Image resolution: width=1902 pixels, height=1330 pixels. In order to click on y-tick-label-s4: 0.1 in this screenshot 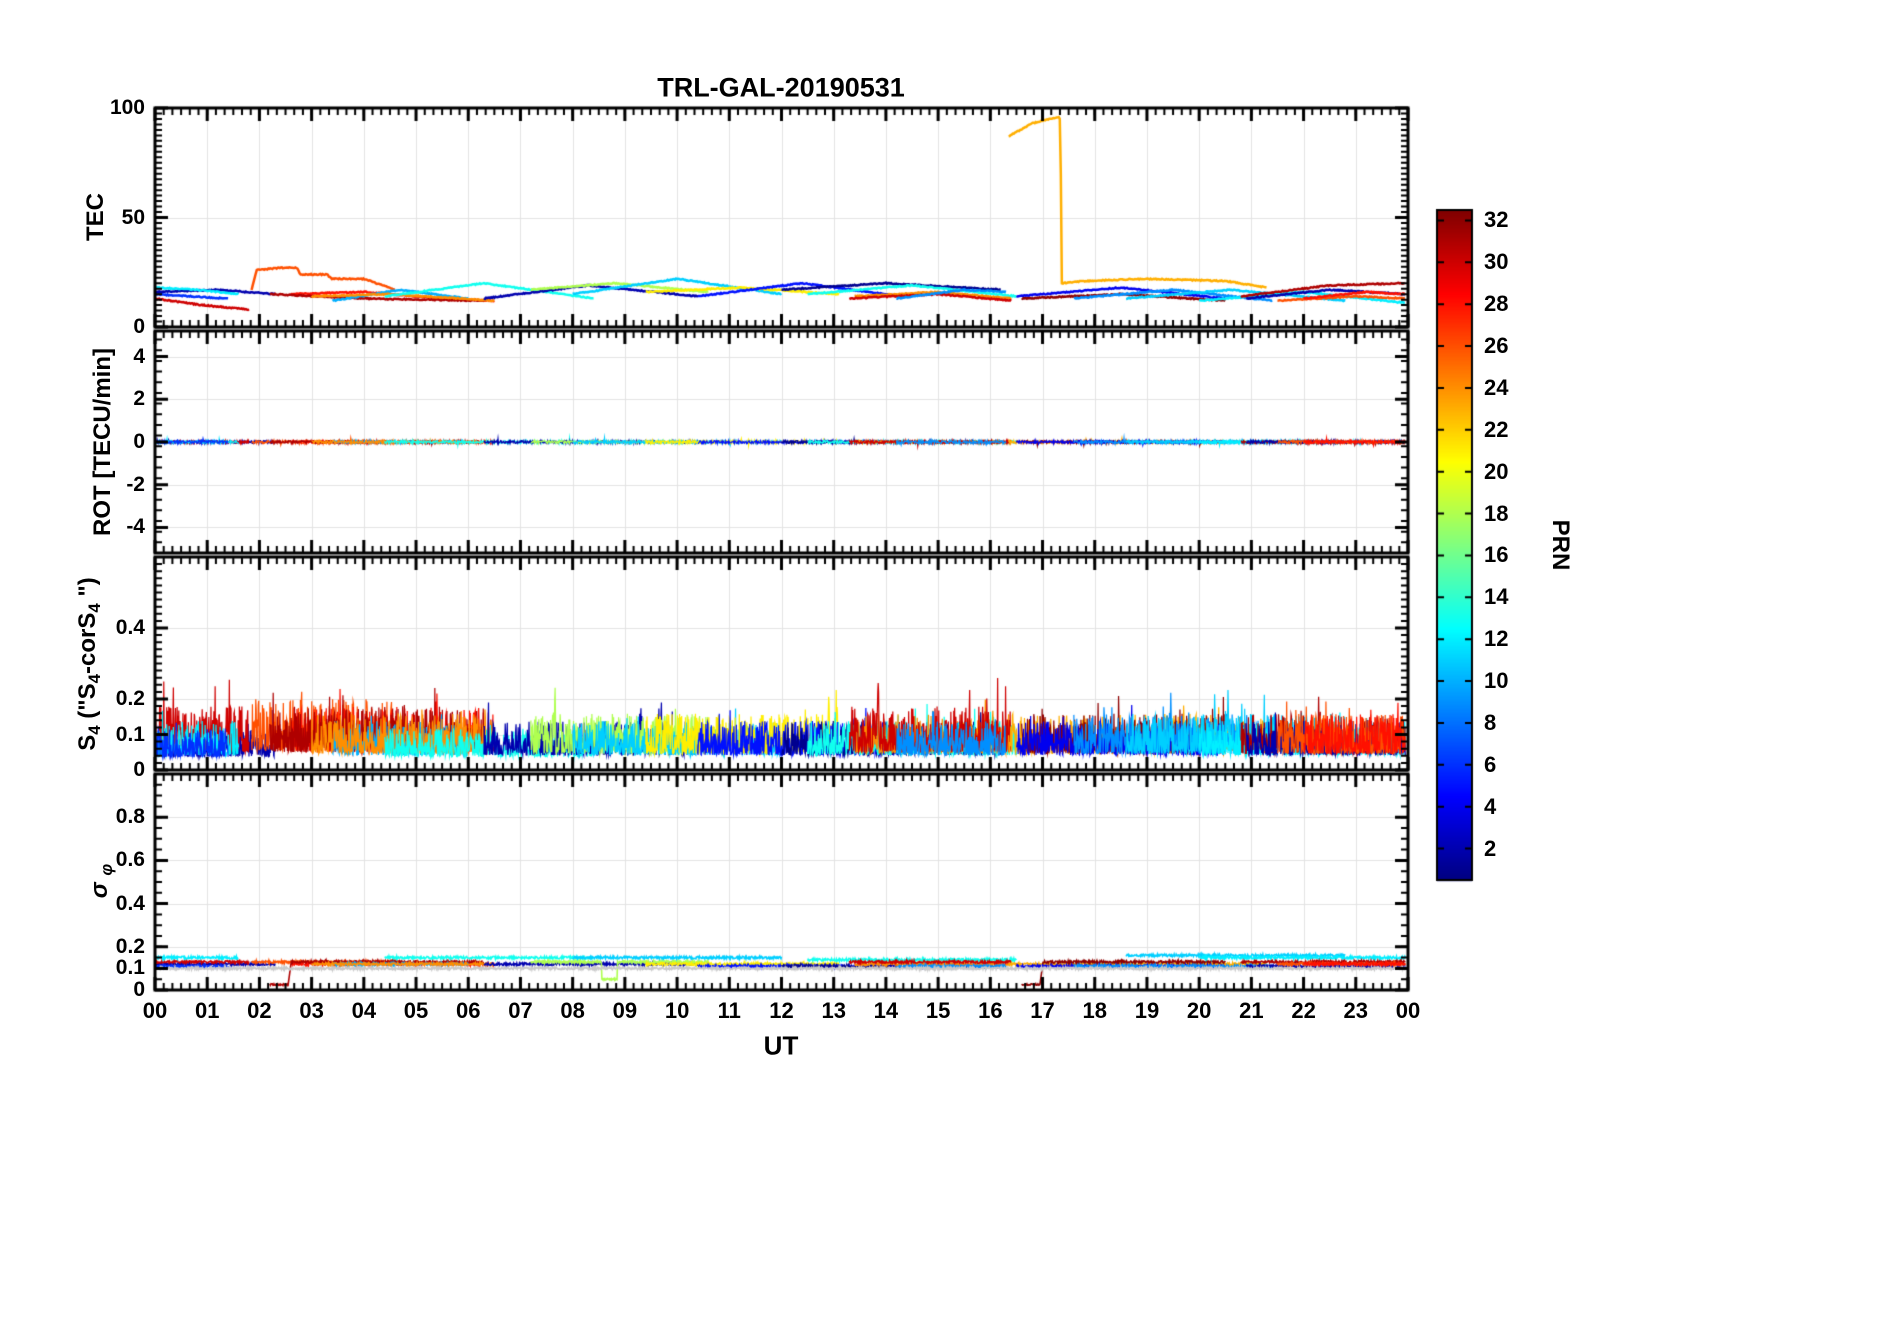, I will do `click(130, 734)`.